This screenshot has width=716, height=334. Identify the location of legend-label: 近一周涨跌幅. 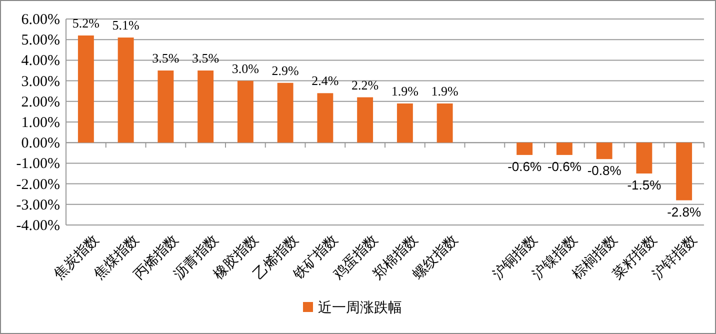
(360, 307).